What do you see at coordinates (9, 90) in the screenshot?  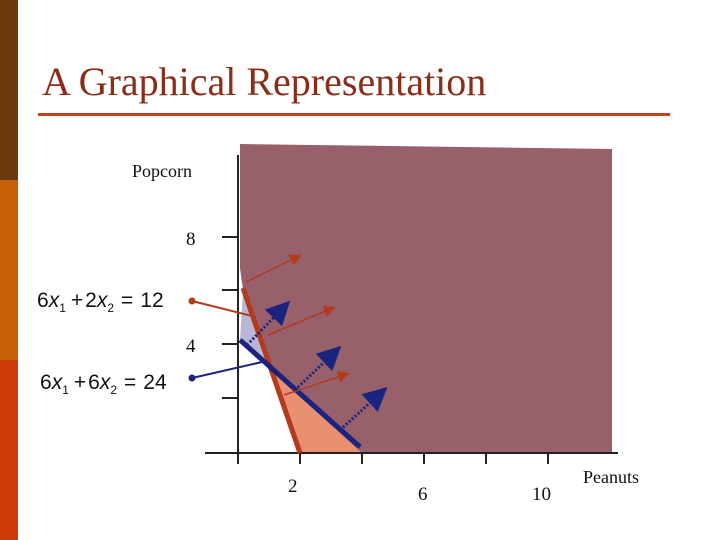 I see `side-bar-top` at bounding box center [9, 90].